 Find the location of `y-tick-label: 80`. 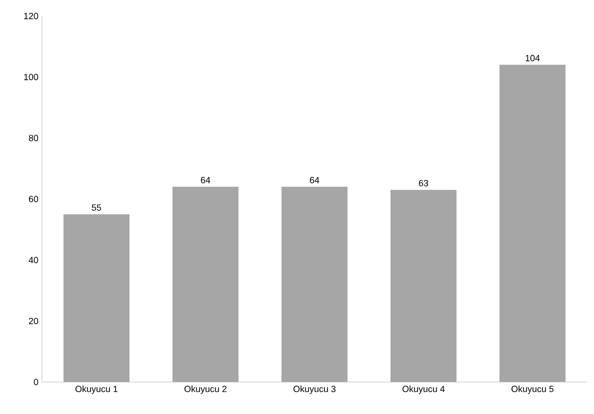

y-tick-label: 80 is located at coordinates (33, 138).